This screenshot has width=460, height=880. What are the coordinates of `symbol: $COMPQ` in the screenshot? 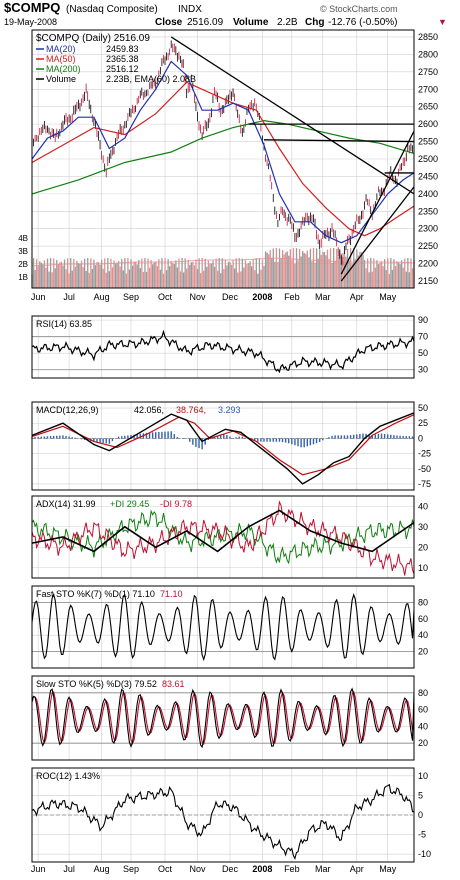 It's located at (32, 7).